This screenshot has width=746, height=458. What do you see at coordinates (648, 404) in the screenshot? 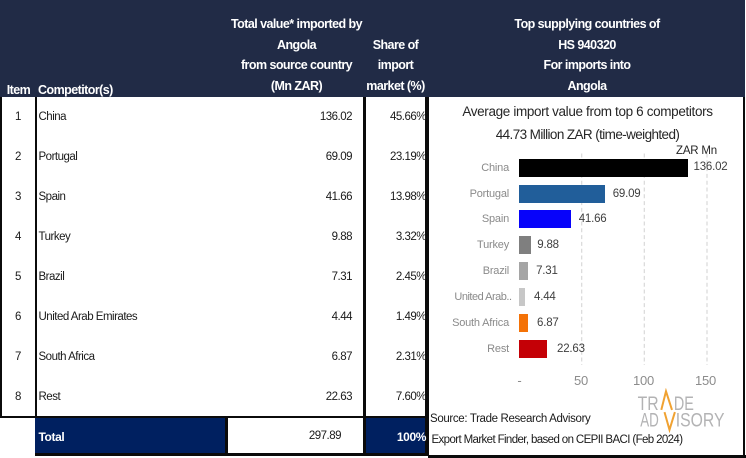
I see `svg-text: TR` at bounding box center [648, 404].